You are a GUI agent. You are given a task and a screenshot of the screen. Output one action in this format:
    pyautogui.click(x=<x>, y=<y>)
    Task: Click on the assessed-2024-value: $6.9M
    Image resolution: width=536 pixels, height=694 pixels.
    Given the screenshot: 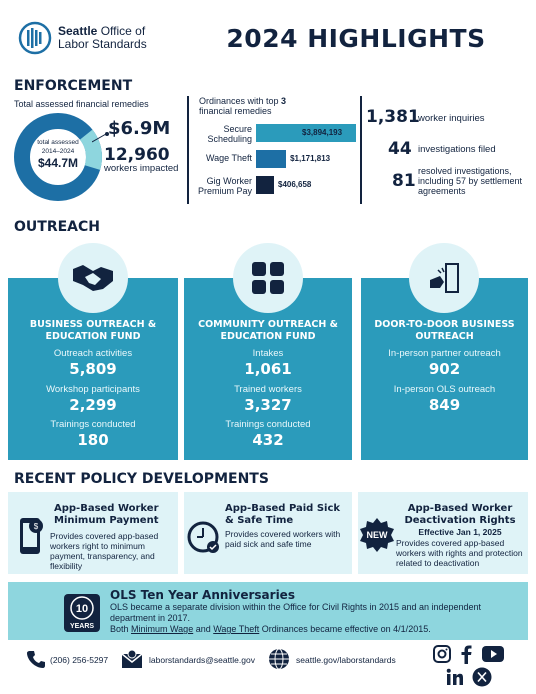 What is the action you would take?
    pyautogui.click(x=139, y=128)
    